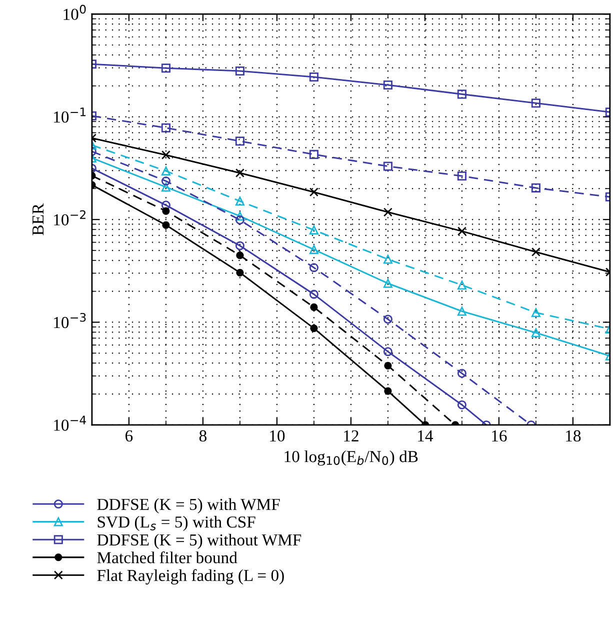 The image size is (613, 640). What do you see at coordinates (70, 218) in the screenshot?
I see `y-tick-label: 10$^{−2}$` at bounding box center [70, 218].